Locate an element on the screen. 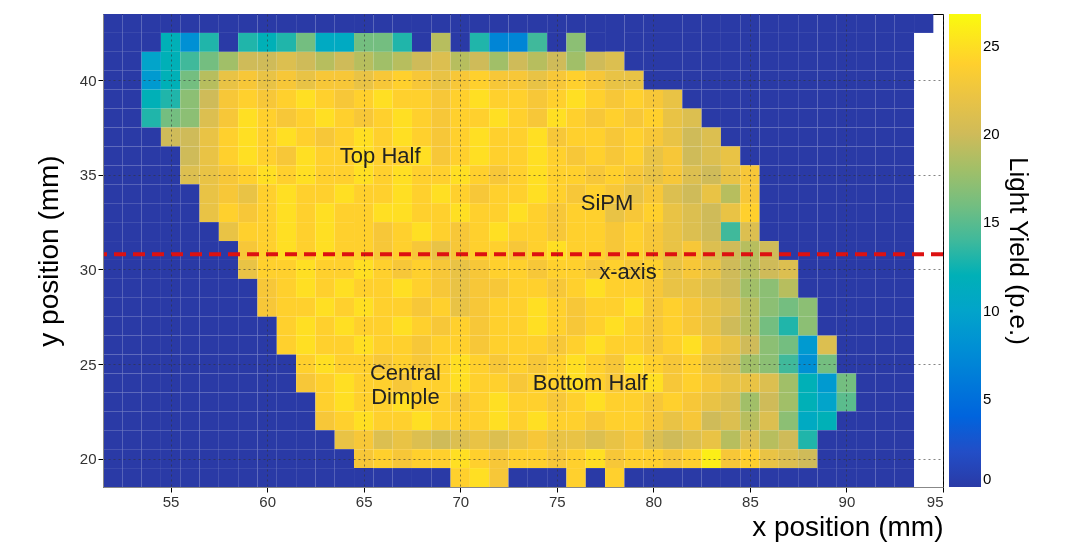  y-tick-label: 25 is located at coordinates (88, 364).